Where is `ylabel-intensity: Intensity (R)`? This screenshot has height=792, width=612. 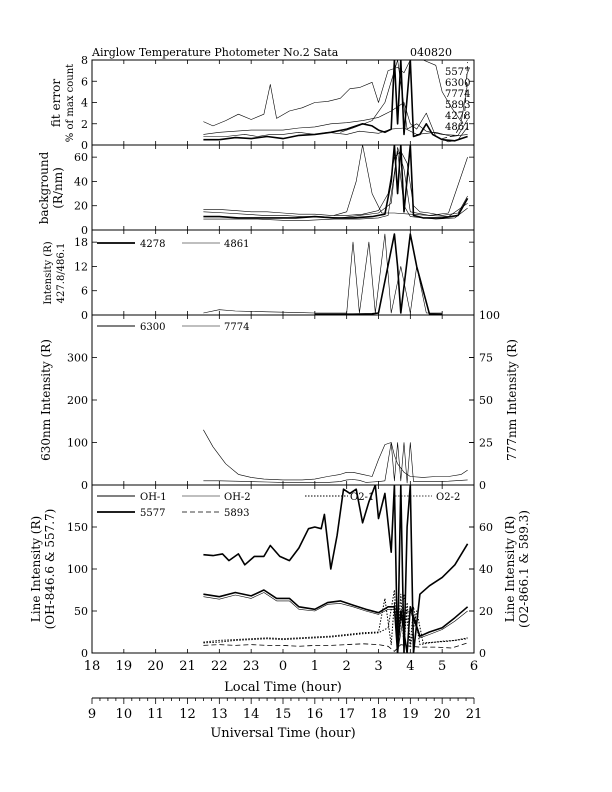
ylabel-intensity: Intensity (R) is located at coordinates (48, 272).